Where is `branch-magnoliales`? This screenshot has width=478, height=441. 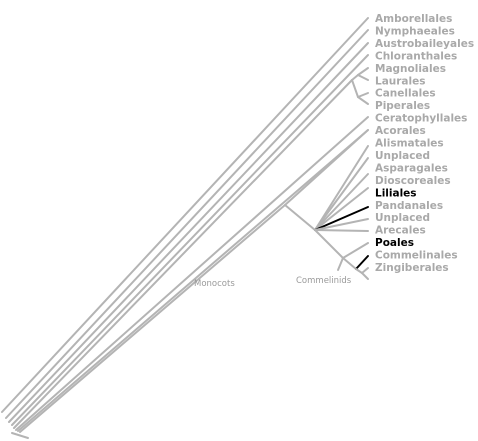
branch-magnoliales is located at coordinates (363, 71).